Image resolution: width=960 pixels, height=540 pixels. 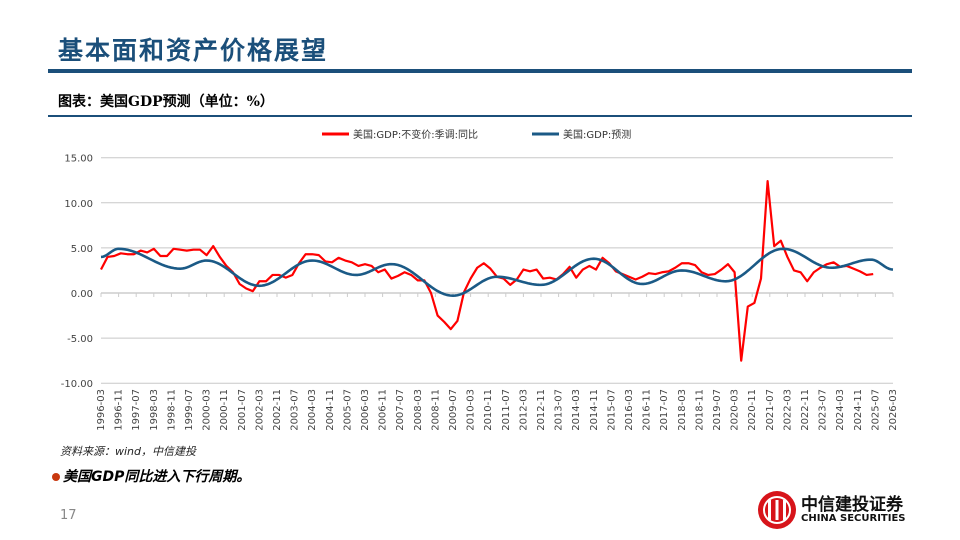 What do you see at coordinates (453, 410) in the screenshot?
I see `x-tick-label: 2009-07` at bounding box center [453, 410].